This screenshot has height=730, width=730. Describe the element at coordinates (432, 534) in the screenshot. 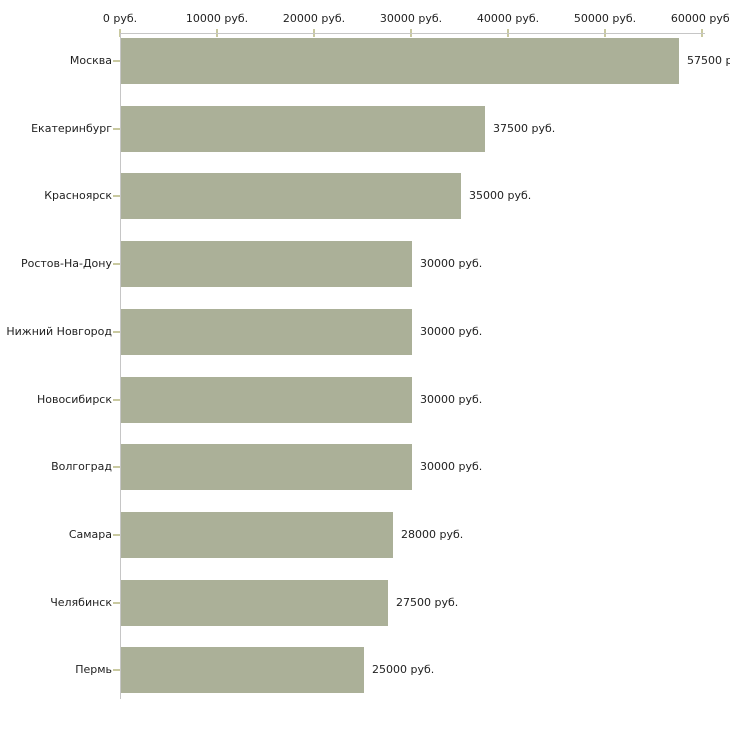

I see `value-label: 28000 руб.` at that location.